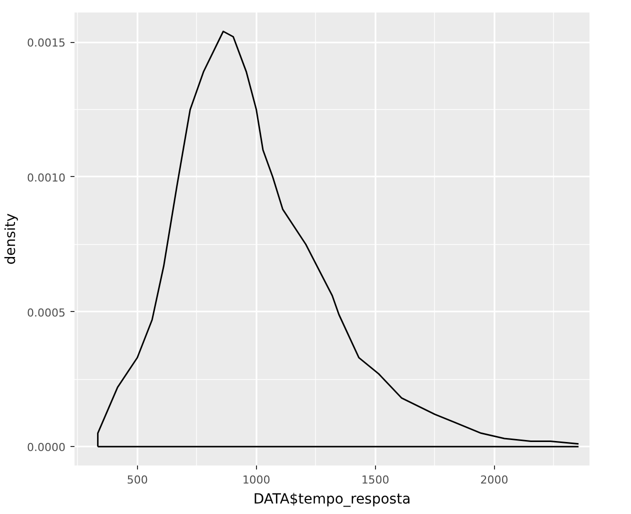  Describe the element at coordinates (256, 480) in the screenshot. I see `x-tick-label: 1000` at that location.